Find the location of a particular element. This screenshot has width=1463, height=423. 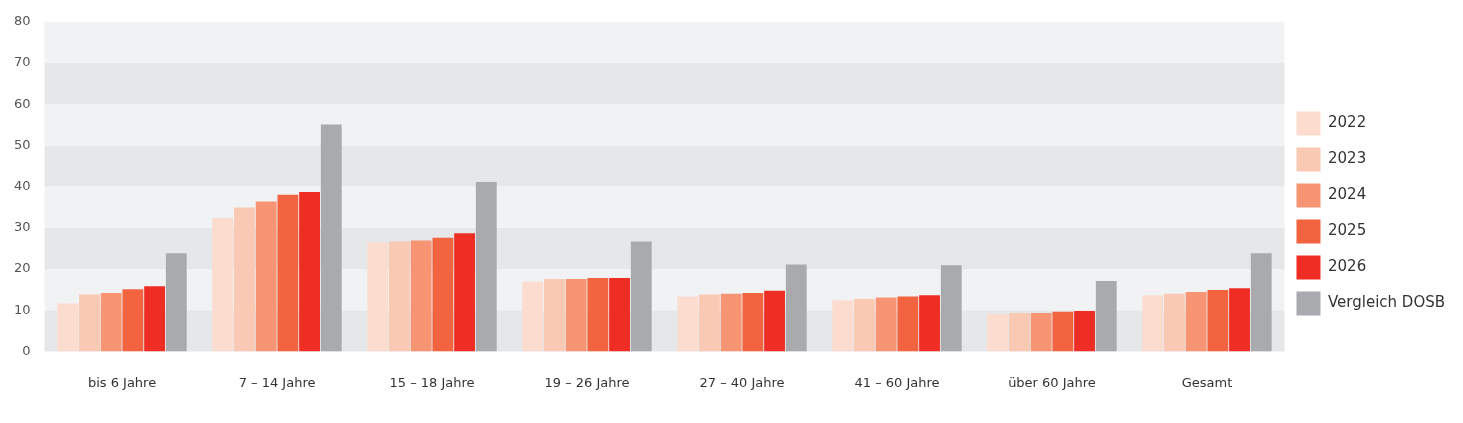

legend-label: 2026 is located at coordinates (1347, 266).